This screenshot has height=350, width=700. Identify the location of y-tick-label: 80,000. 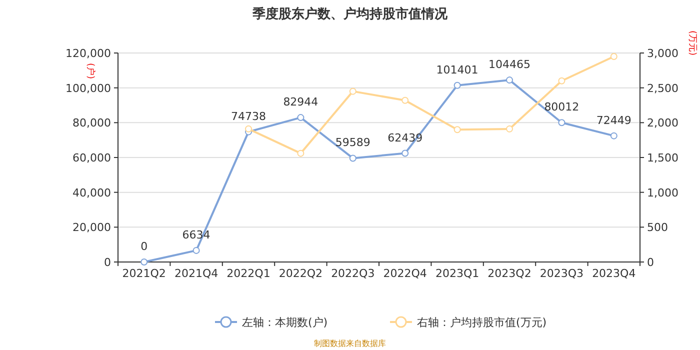
(91, 123).